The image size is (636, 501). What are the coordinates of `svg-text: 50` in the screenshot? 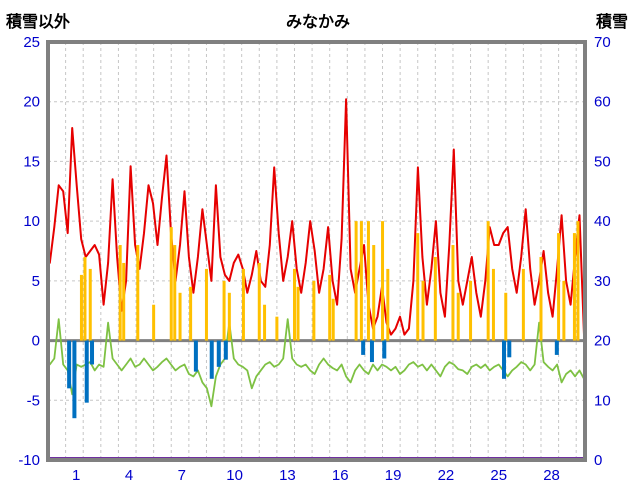 It's located at (602, 161).